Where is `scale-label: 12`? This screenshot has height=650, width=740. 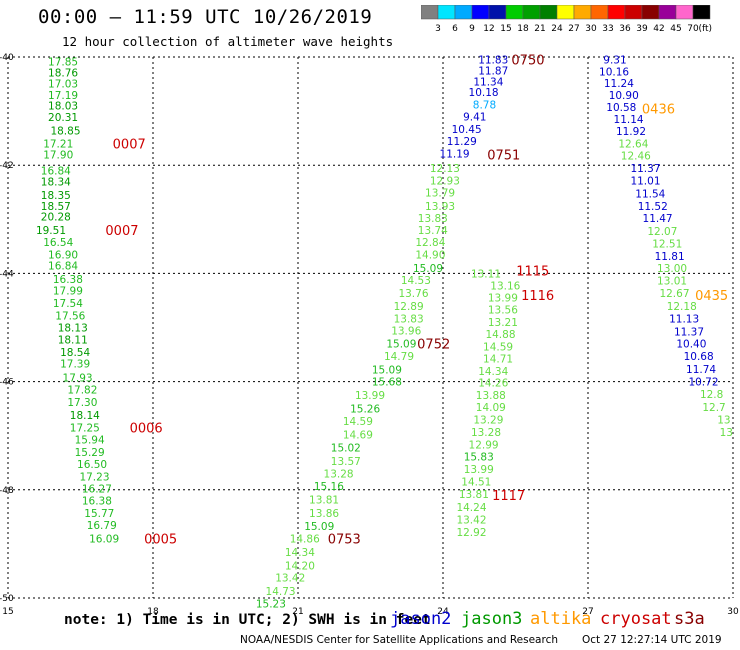 scale-label: 12 is located at coordinates (488, 29).